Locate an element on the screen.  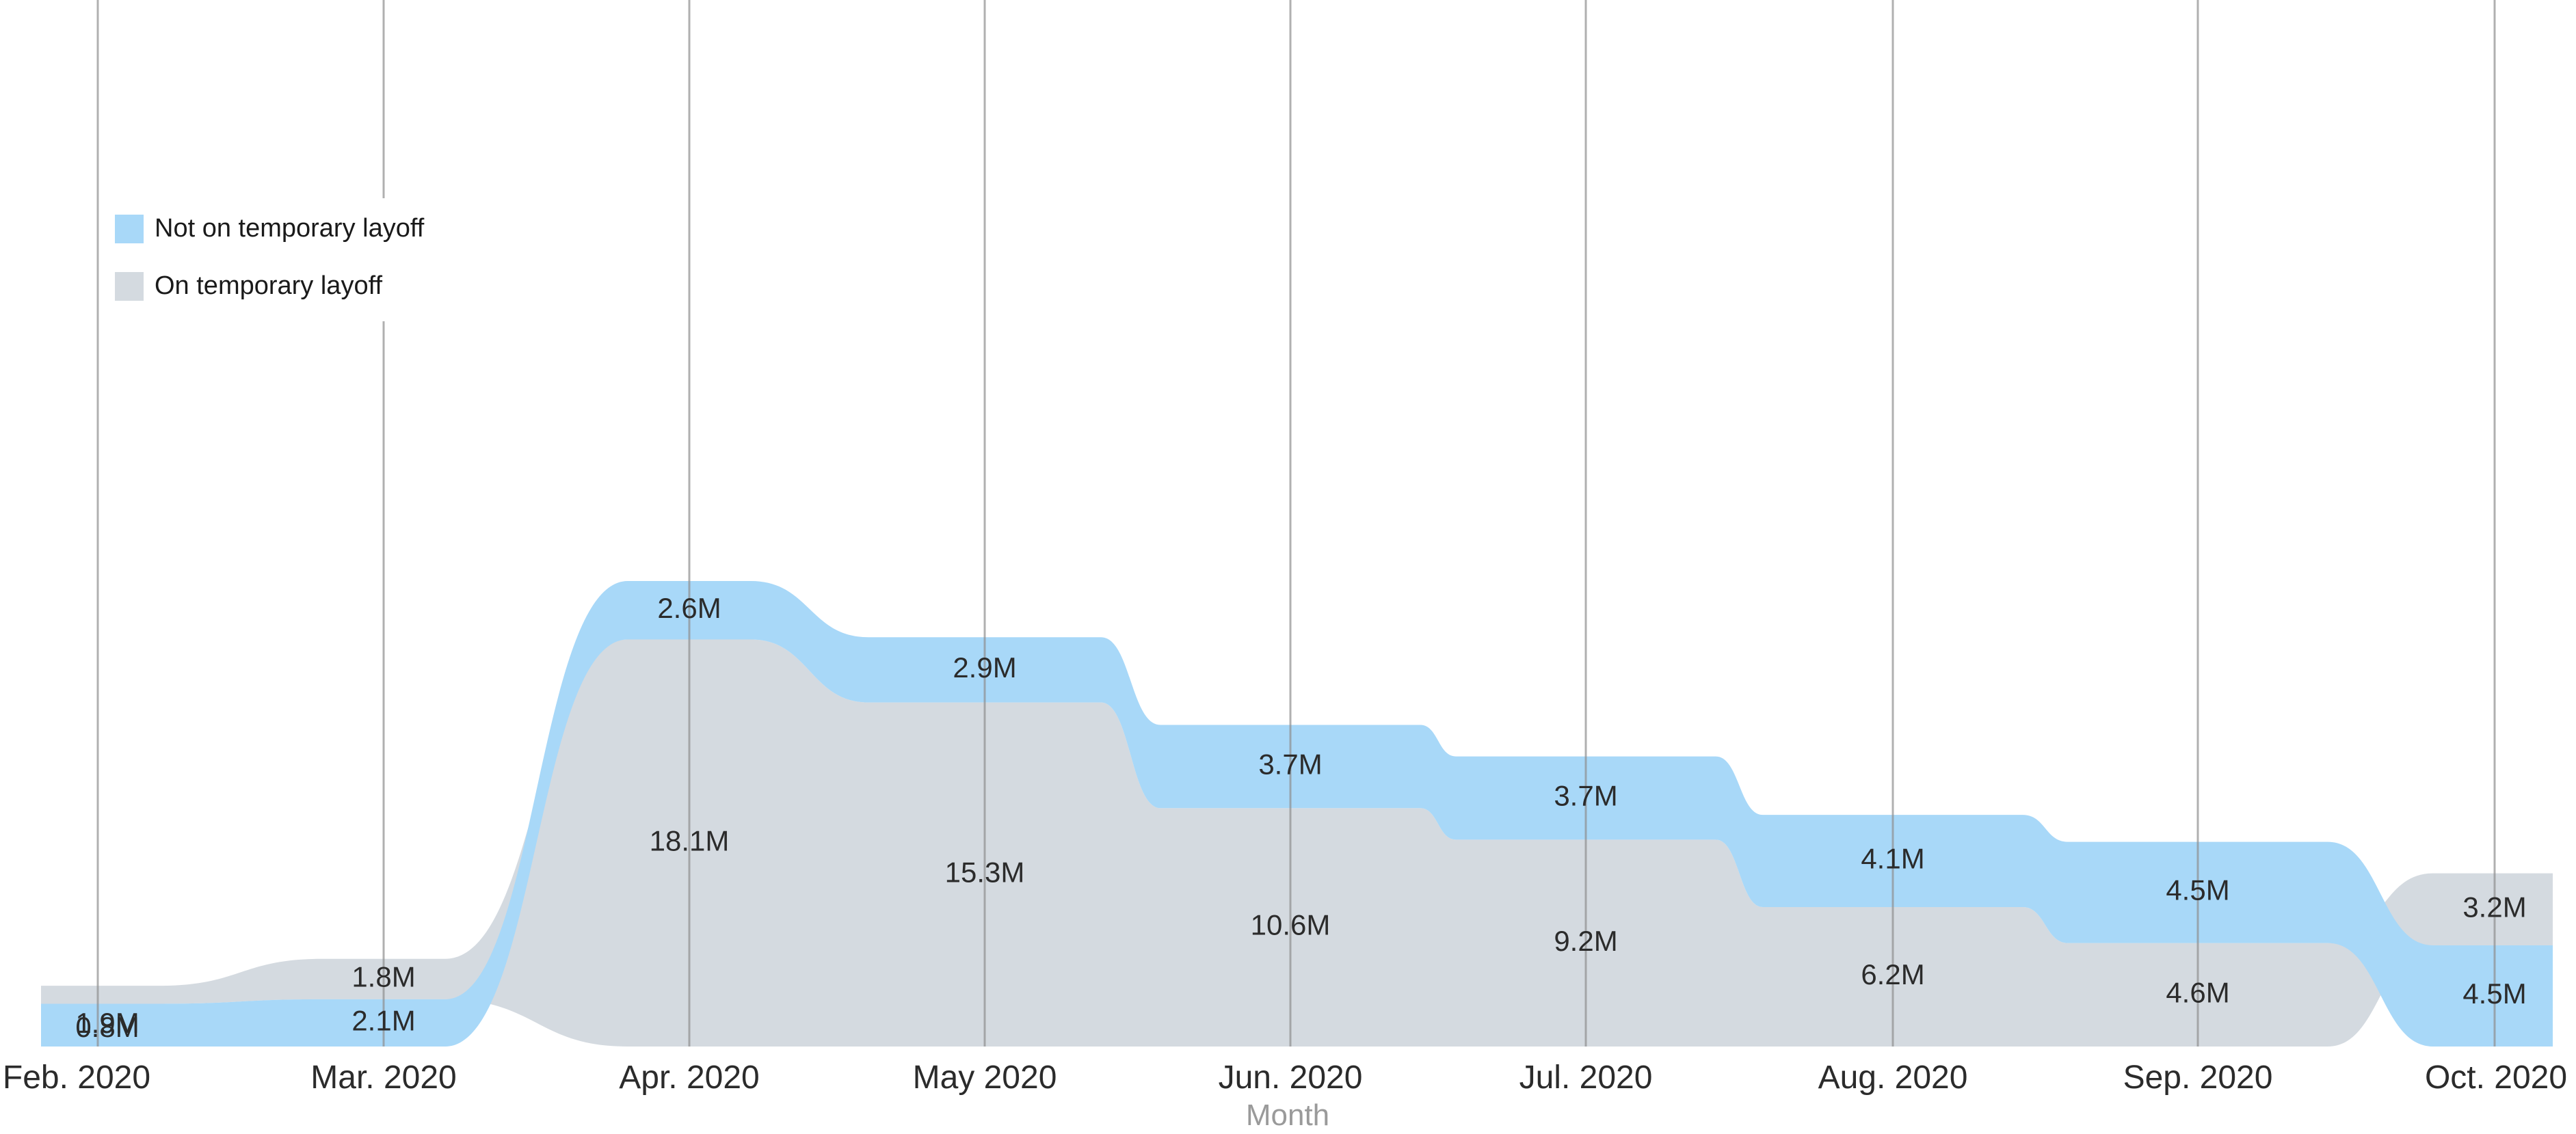
legend-swatch-not-on-layoff is located at coordinates (129, 229).